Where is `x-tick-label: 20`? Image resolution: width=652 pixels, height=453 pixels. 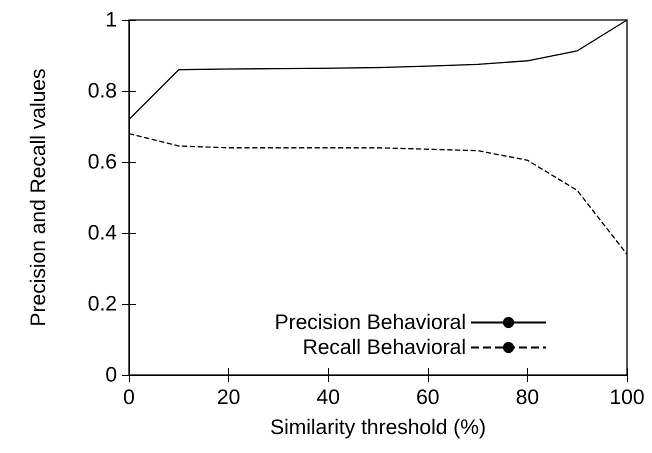 x-tick-label: 20 is located at coordinates (228, 397).